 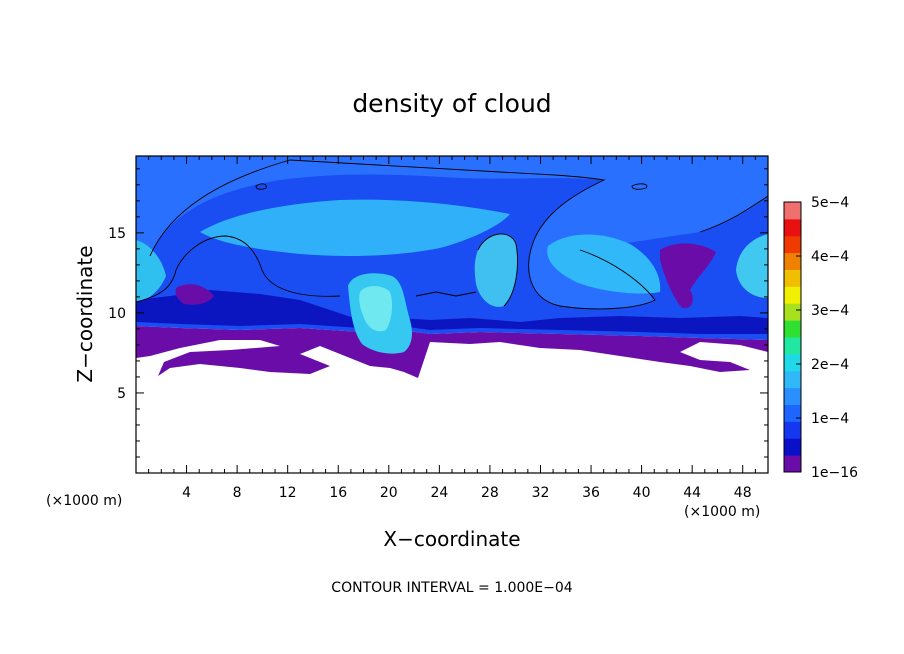 I want to click on cloud-cyan-right, so click(x=604, y=264).